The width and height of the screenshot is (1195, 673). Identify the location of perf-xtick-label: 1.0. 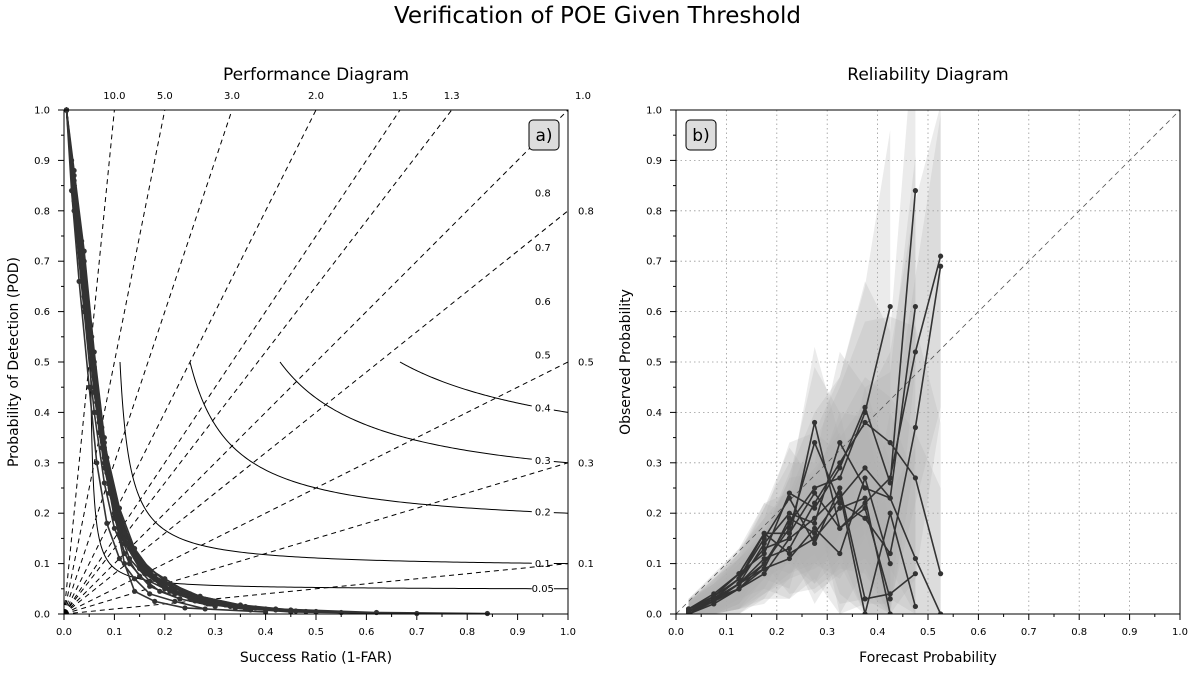
(568, 632).